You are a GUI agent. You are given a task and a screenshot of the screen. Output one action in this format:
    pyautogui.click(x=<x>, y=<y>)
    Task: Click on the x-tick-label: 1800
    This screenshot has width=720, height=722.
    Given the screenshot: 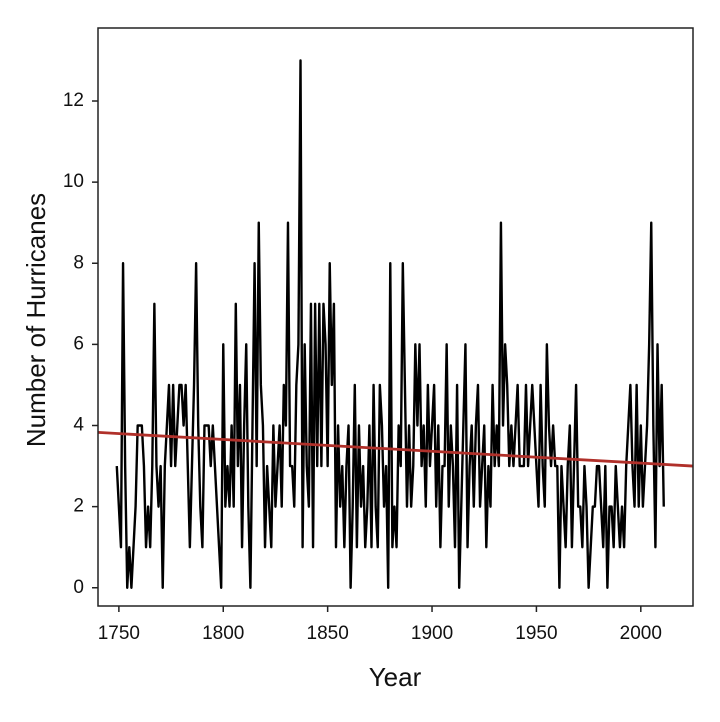 What is the action you would take?
    pyautogui.click(x=223, y=633)
    